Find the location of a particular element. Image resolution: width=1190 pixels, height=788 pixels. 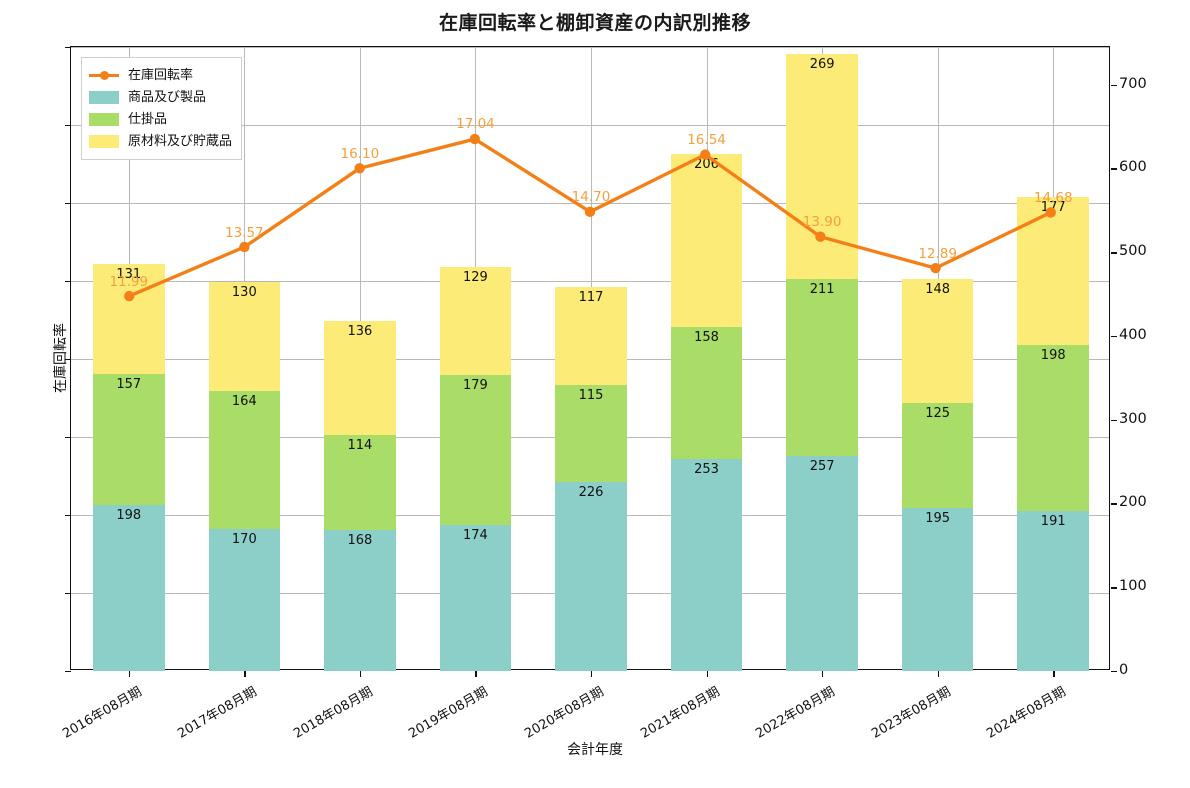

bar-segment: 130 is located at coordinates (244, 337).